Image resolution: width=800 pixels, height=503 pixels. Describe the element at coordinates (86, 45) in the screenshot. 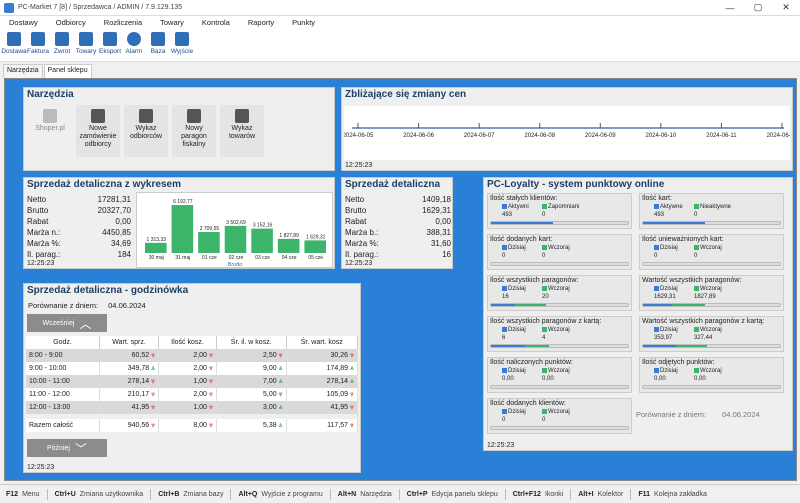

I see `toolbar-button: Towary` at that location.